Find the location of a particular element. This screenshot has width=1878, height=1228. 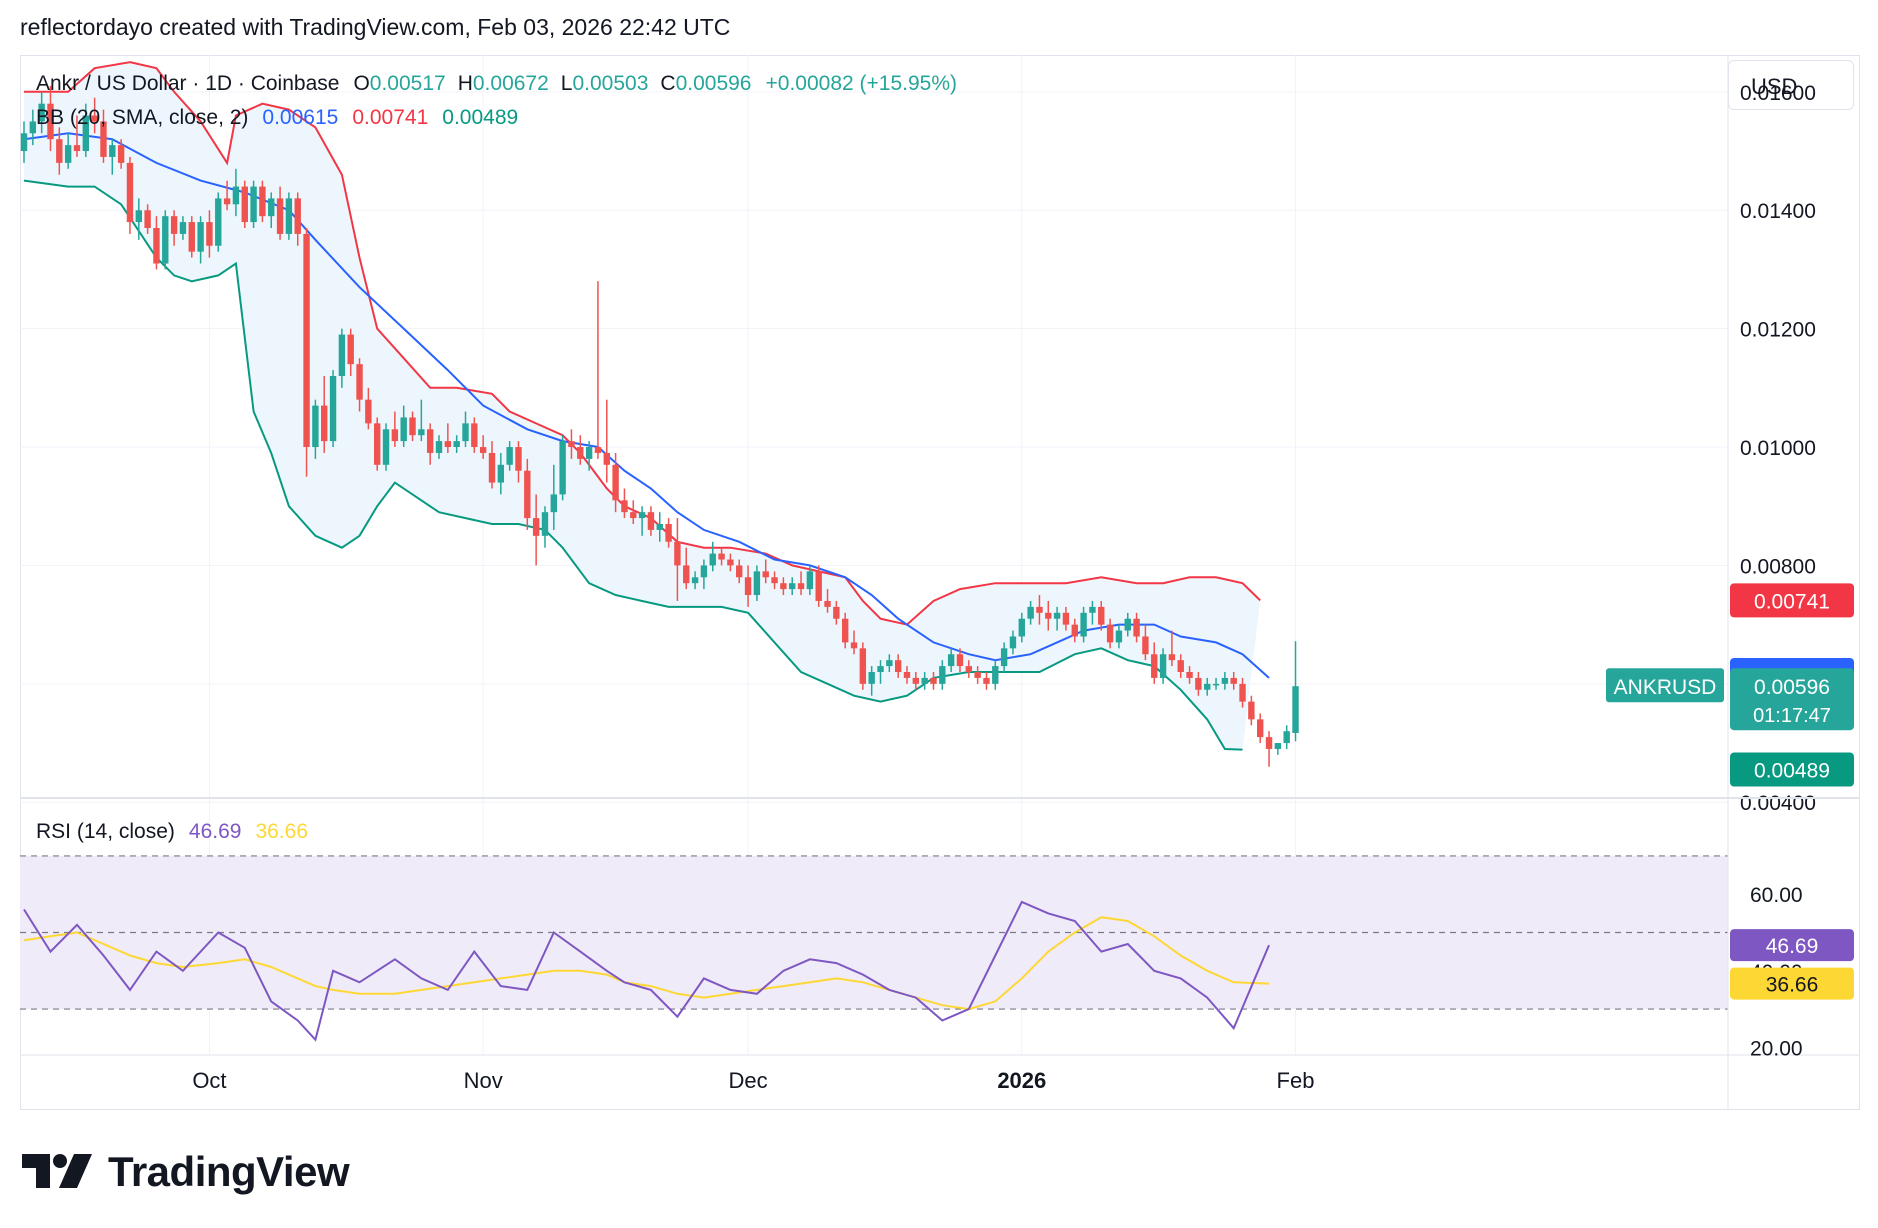

tradingview-logo-text: TradingView is located at coordinates (229, 1171).